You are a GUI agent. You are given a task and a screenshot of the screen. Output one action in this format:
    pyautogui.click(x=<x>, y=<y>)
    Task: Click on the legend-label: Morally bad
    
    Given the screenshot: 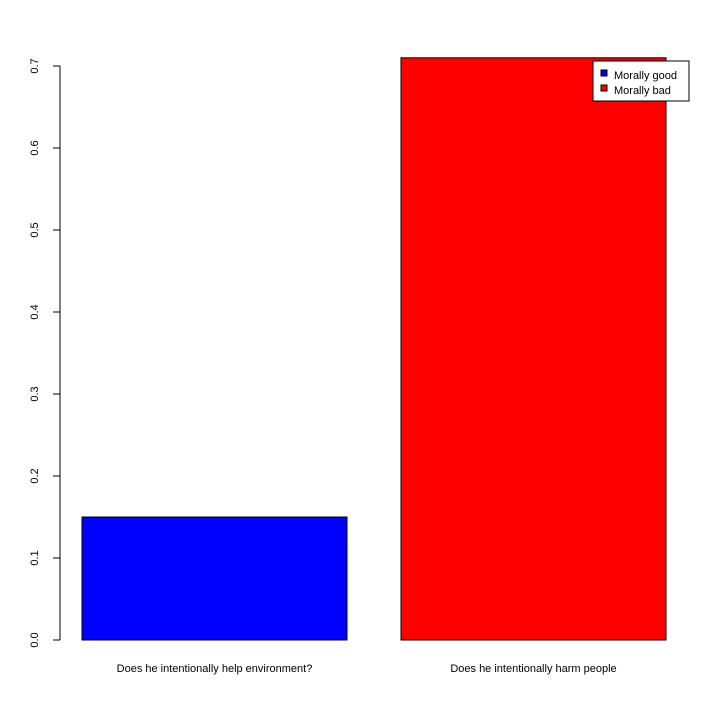 What is the action you would take?
    pyautogui.click(x=642, y=91)
    